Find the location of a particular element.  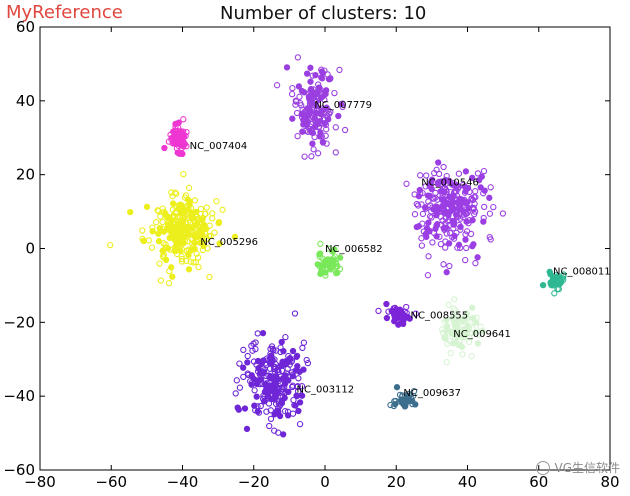

y-tick-label: −60 is located at coordinates (19, 470).